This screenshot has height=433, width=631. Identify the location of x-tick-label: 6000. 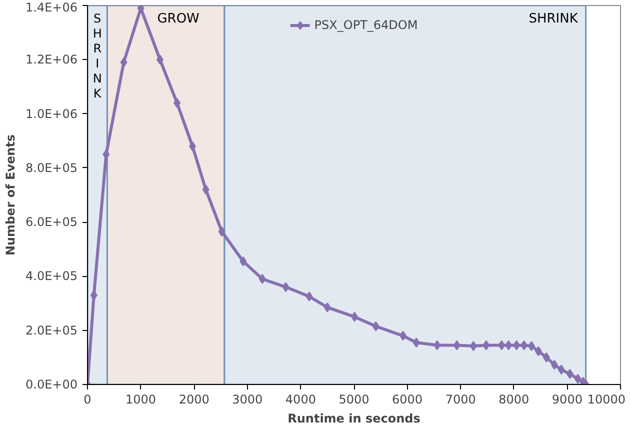
(407, 399).